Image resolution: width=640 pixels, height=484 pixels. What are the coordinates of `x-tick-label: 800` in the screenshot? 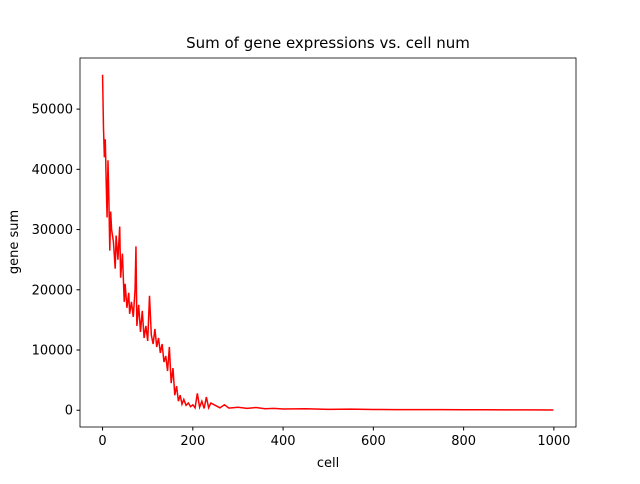 It's located at (463, 441).